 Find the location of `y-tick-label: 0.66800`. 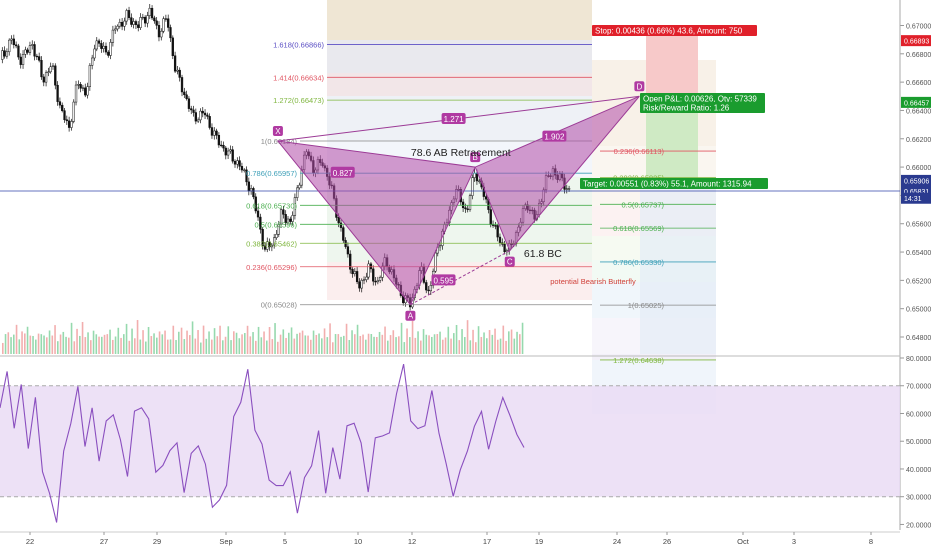

y-tick-label: 0.66800 is located at coordinates (918, 55).